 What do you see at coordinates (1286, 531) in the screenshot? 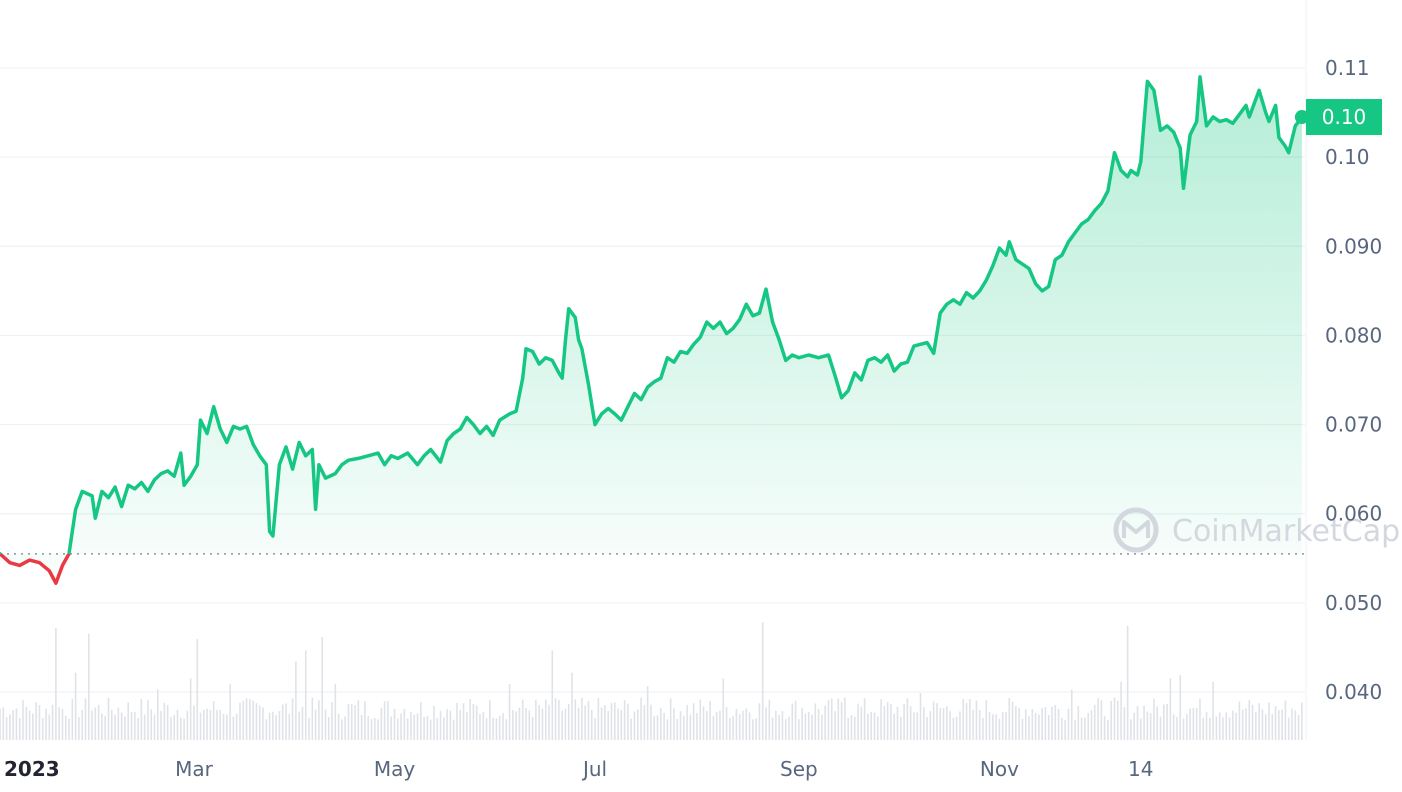
I see `watermark-text: CoinMarketCap` at bounding box center [1286, 531].